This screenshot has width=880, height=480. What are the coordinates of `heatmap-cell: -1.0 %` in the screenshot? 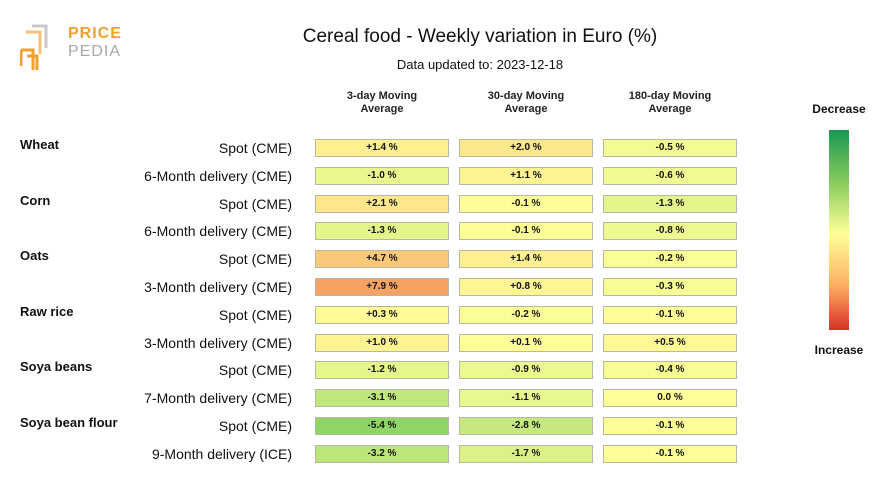 It's located at (382, 175).